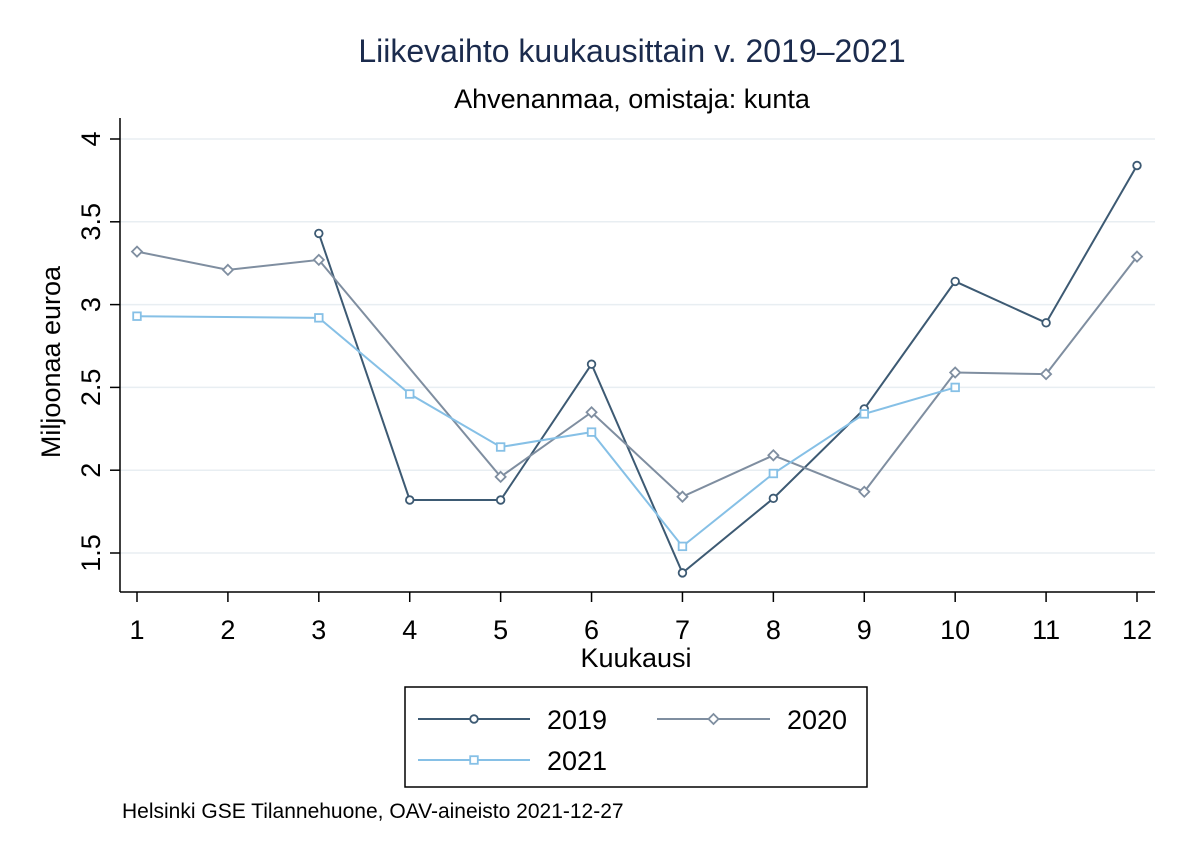 The height and width of the screenshot is (862, 1186). Describe the element at coordinates (136, 630) in the screenshot. I see `x-tick-label: 1` at that location.